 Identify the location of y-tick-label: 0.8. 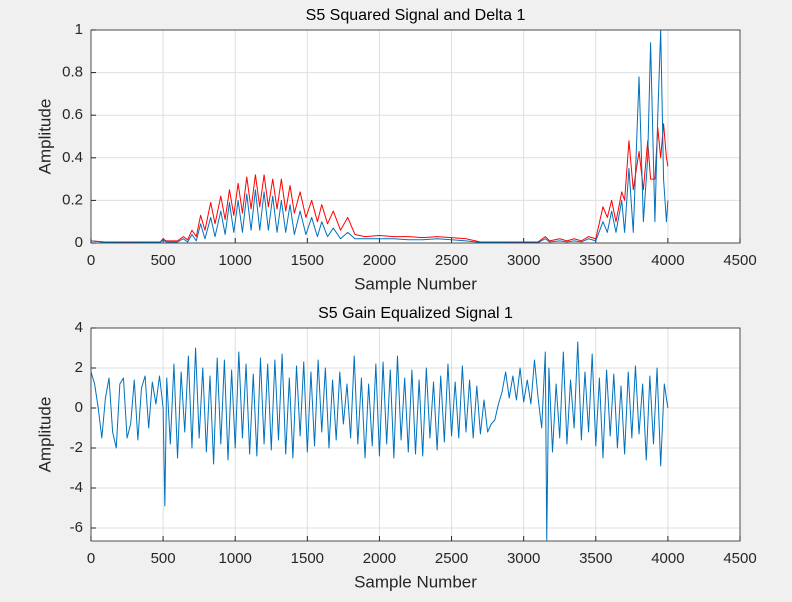
(72, 72).